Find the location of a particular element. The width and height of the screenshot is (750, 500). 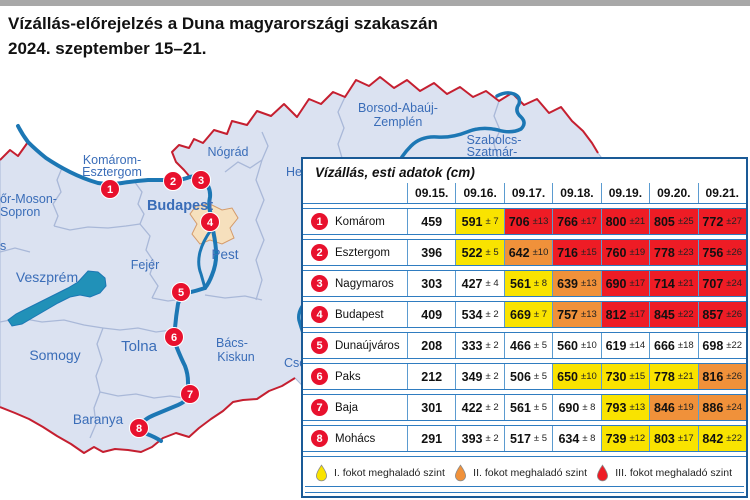

station-marker: 5 is located at coordinates (181, 292).